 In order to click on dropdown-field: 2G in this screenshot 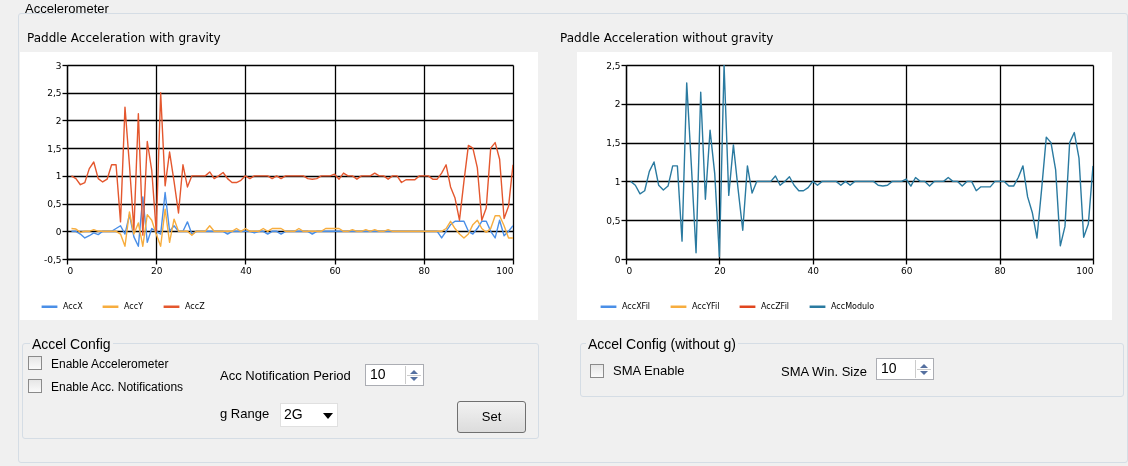, I will do `click(309, 415)`.